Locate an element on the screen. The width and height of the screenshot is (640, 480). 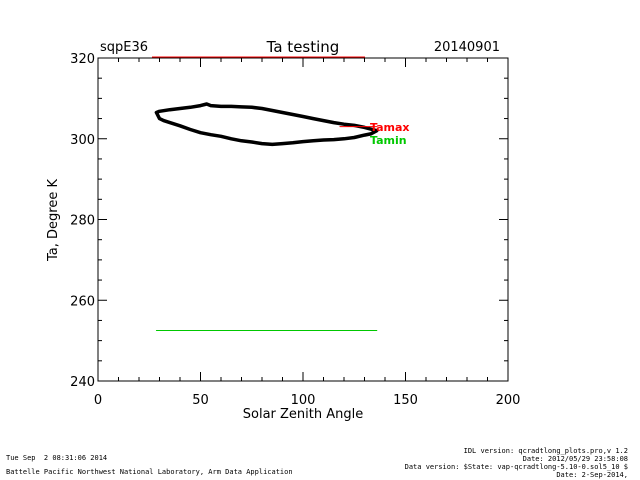
y-tick-label: 280 is located at coordinates (82, 221).